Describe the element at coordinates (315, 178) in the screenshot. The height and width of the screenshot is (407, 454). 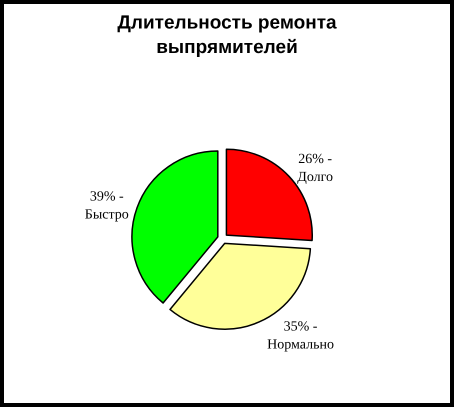
I see `slice-label: Долго` at that location.